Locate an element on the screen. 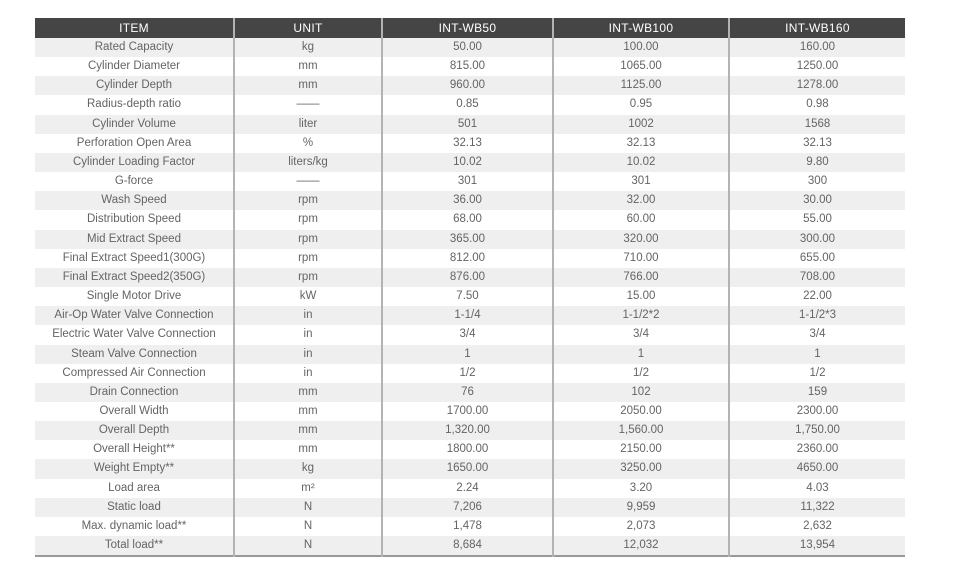 The width and height of the screenshot is (956, 572). table-row: Distribution Speed rpm 68.00 60.00 55.00 is located at coordinates (470, 220).